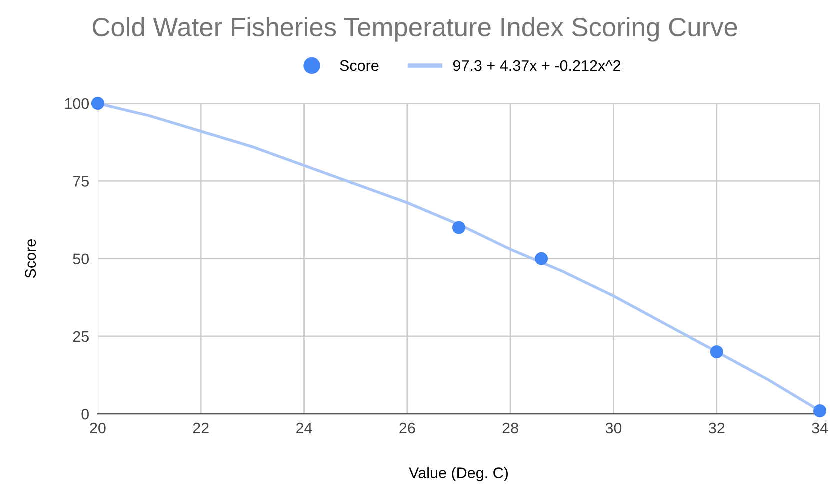  I want to click on y-axis-title: Score, so click(30, 259).